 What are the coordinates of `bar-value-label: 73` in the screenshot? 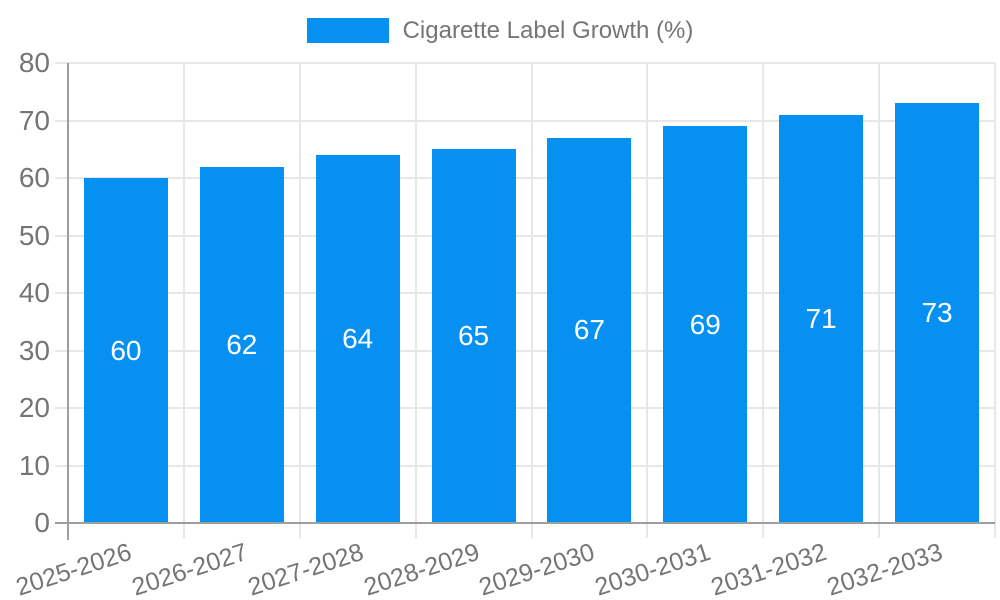 It's located at (937, 313).